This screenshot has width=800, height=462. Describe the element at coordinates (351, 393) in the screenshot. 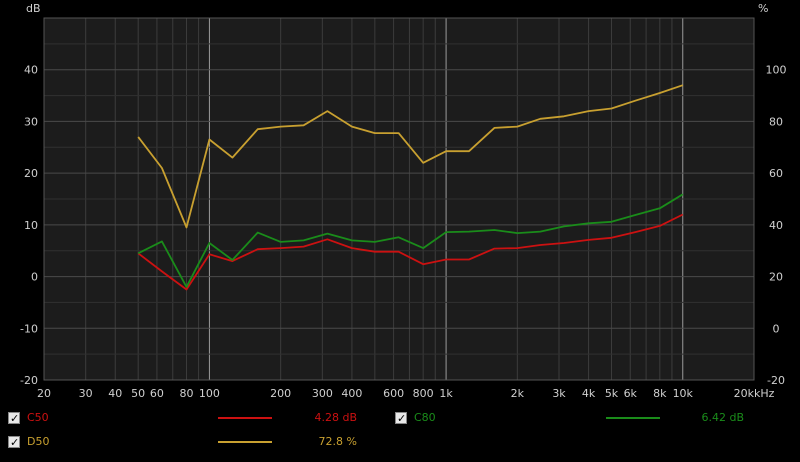

I see `x-tick-label: 400` at that location.